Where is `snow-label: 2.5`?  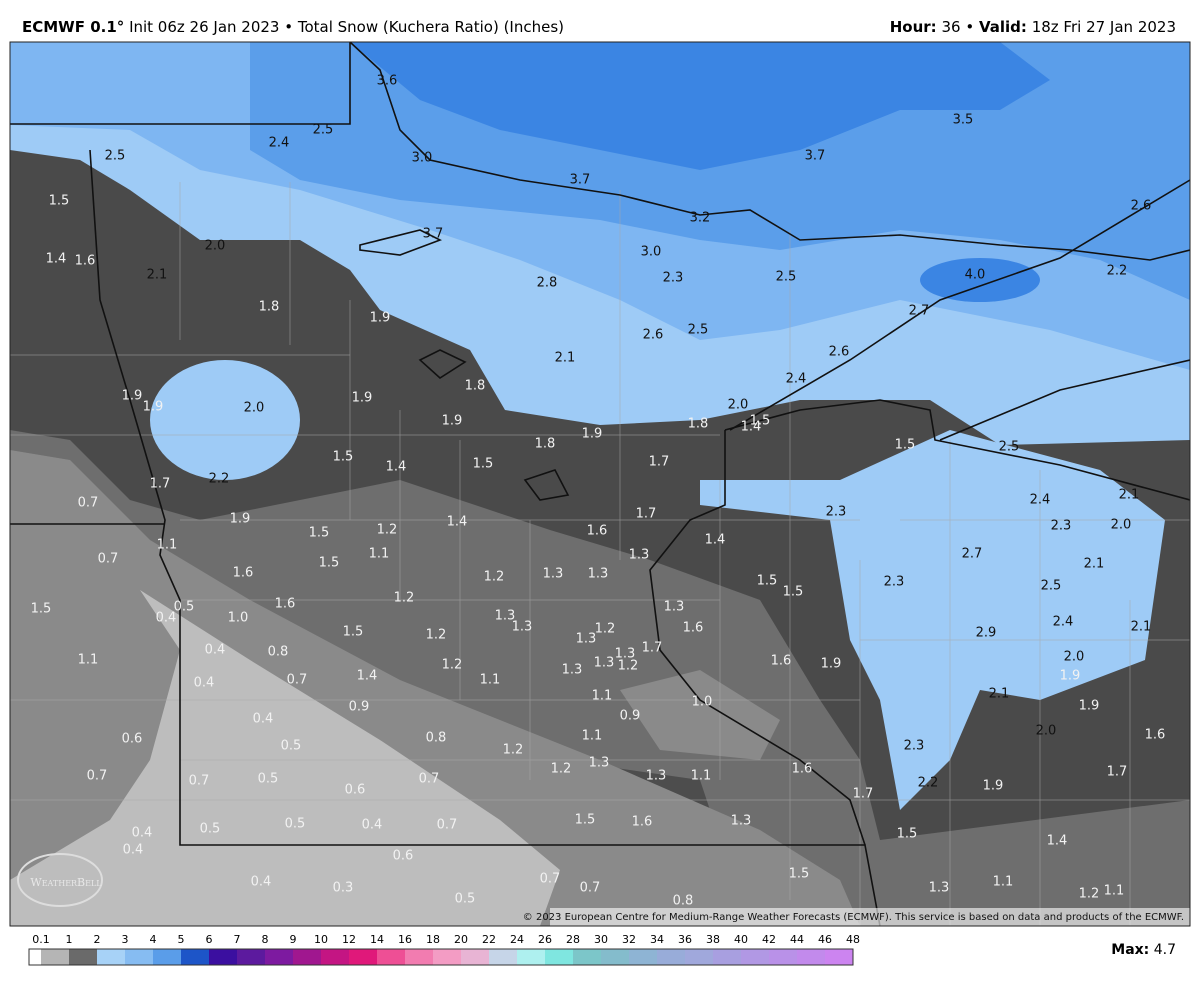
snow-label: 2.5 is located at coordinates (1009, 447).